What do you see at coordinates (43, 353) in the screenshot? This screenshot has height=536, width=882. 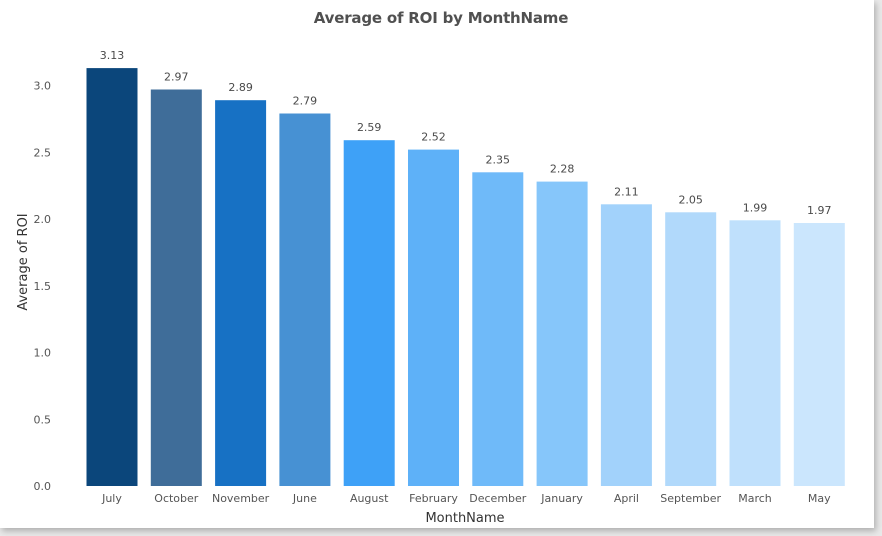 I see `y-tick-label: 1.0` at bounding box center [43, 353].